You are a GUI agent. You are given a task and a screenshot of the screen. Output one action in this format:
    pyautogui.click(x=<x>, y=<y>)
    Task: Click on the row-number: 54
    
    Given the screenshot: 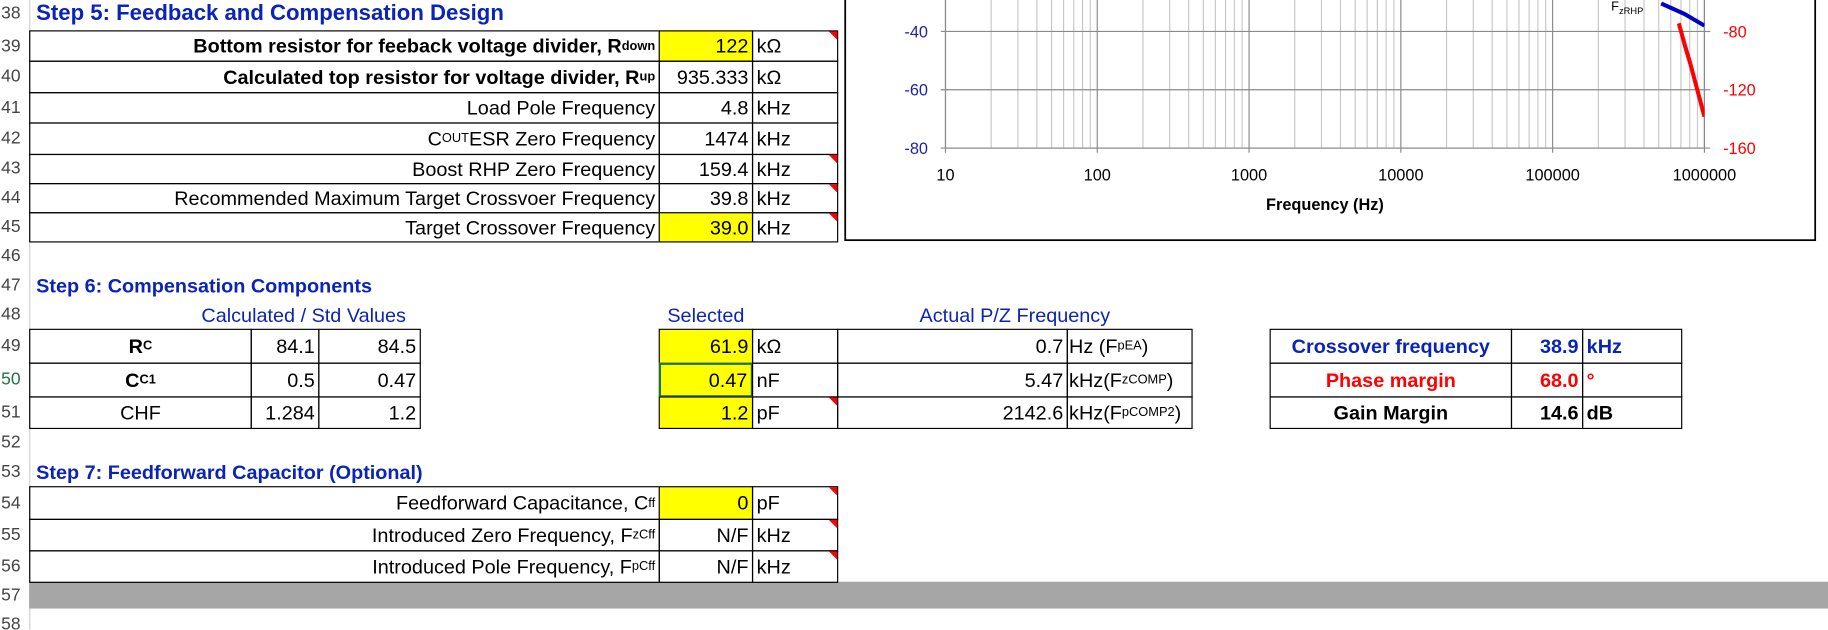 What is the action you would take?
    pyautogui.click(x=11, y=502)
    